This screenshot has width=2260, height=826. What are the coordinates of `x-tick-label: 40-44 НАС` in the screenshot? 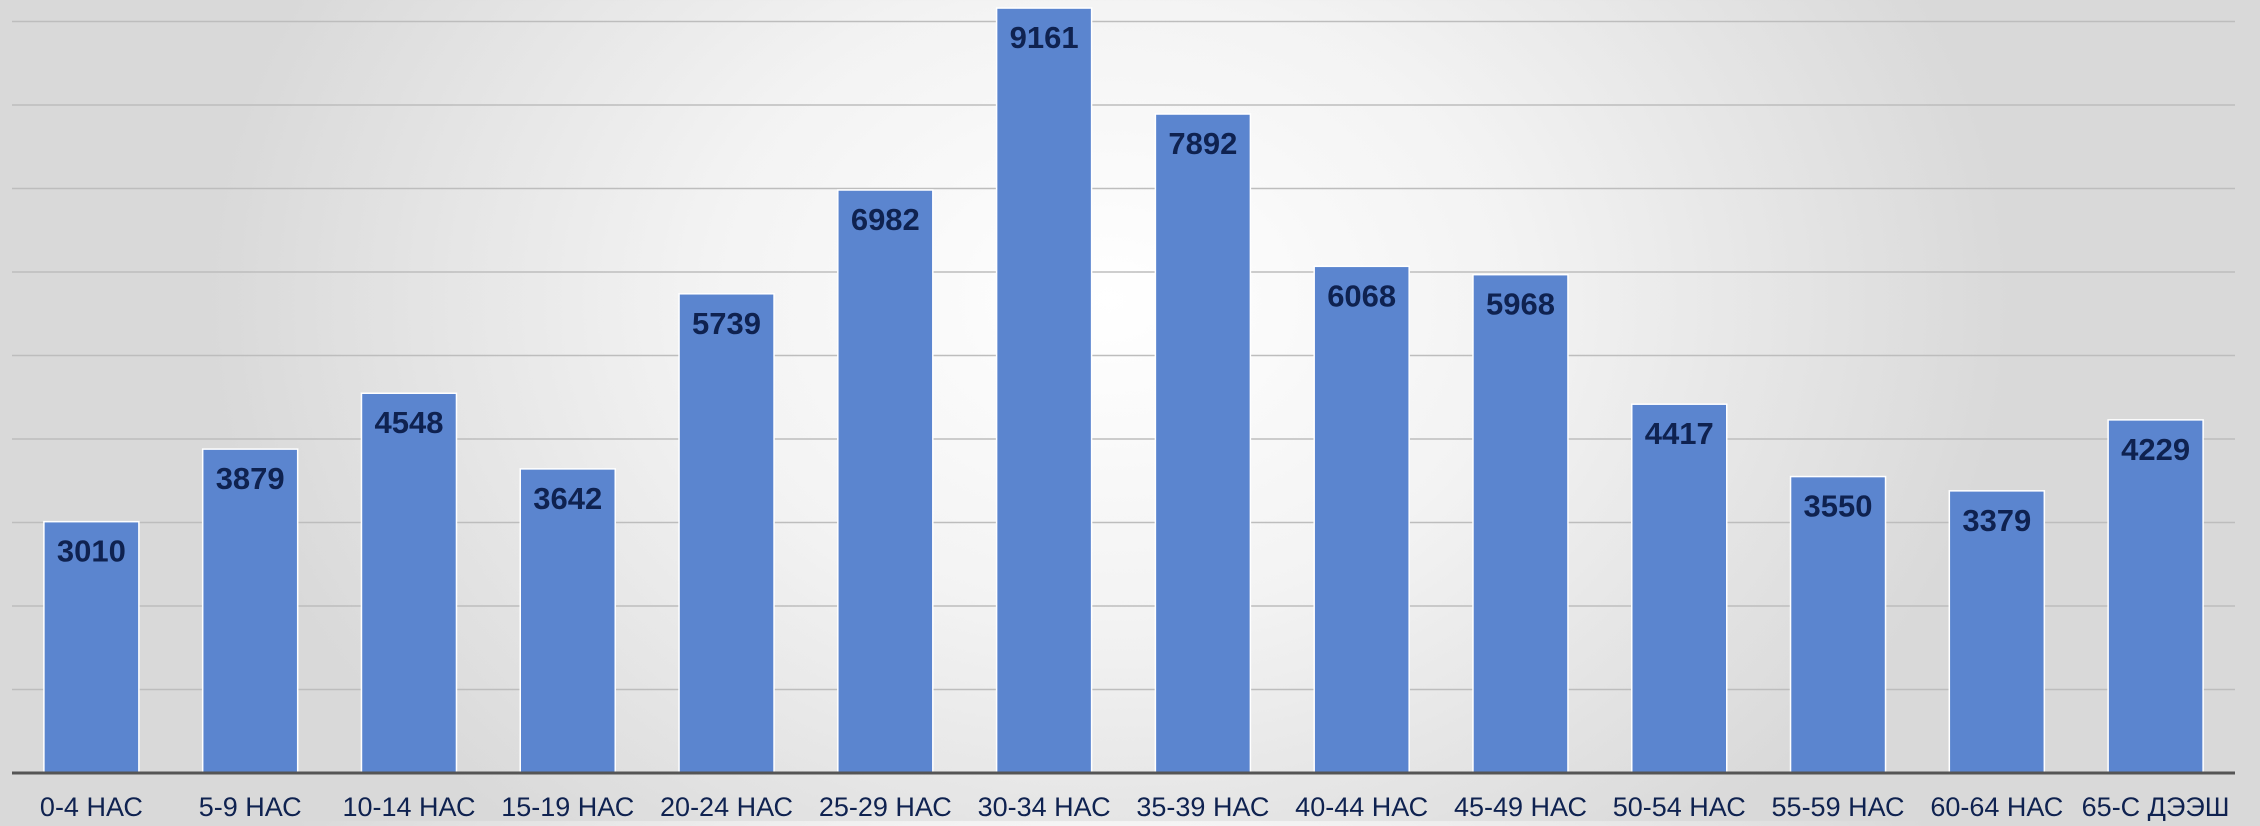 It's located at (1361, 806).